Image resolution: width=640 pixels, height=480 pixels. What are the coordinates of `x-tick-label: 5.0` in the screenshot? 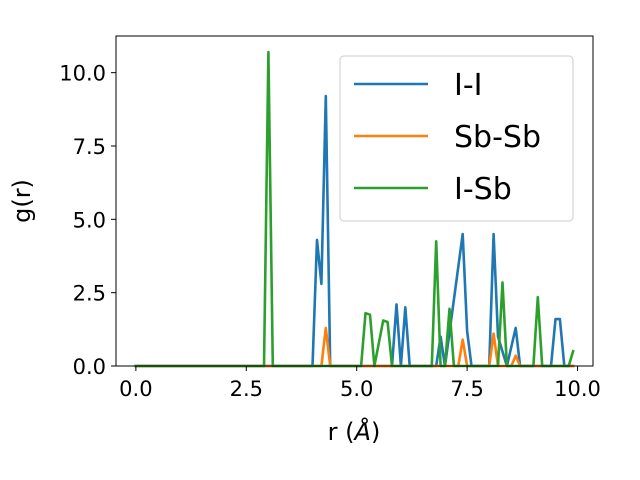 It's located at (356, 389).